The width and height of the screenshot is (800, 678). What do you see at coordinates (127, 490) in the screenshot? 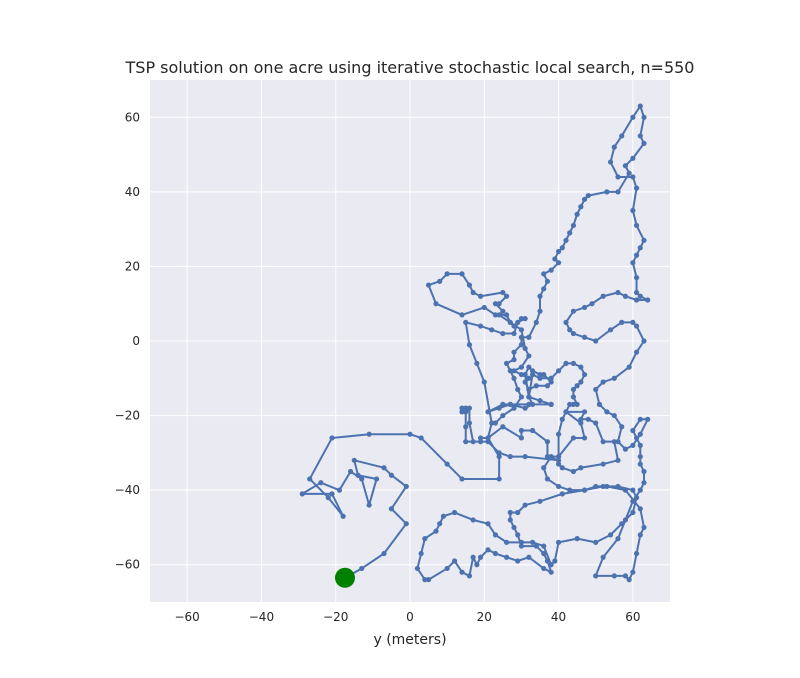
I see `y-tick-label: −40` at bounding box center [127, 490].